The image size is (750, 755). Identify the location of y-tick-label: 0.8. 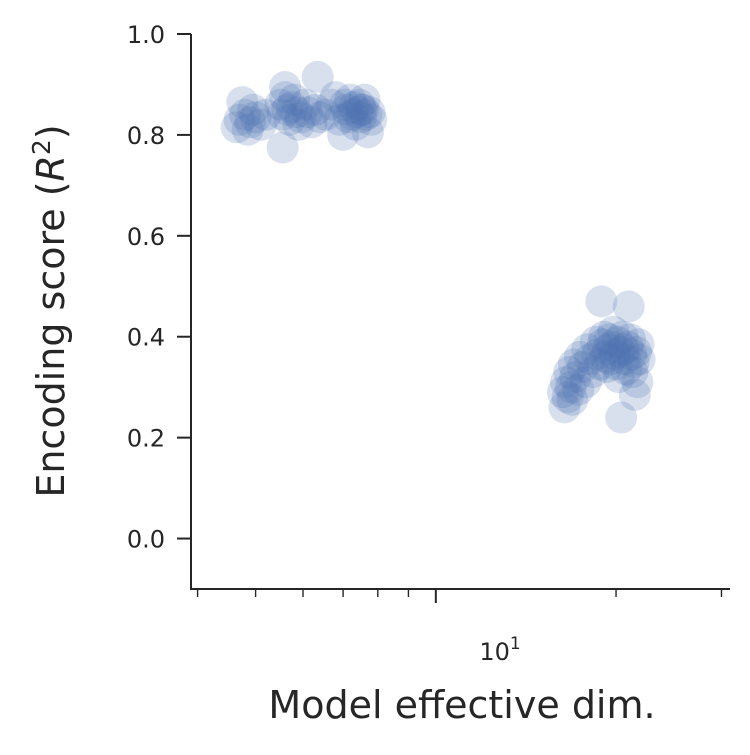
(146, 136).